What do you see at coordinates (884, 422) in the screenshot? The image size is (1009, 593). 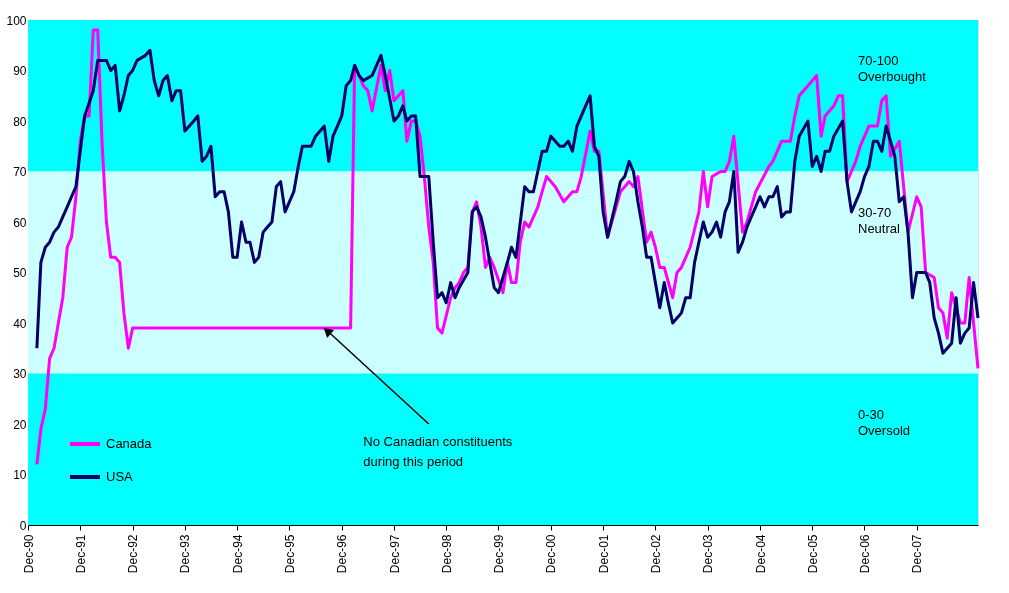 I see `band-label: 0-30 Oversold` at bounding box center [884, 422].